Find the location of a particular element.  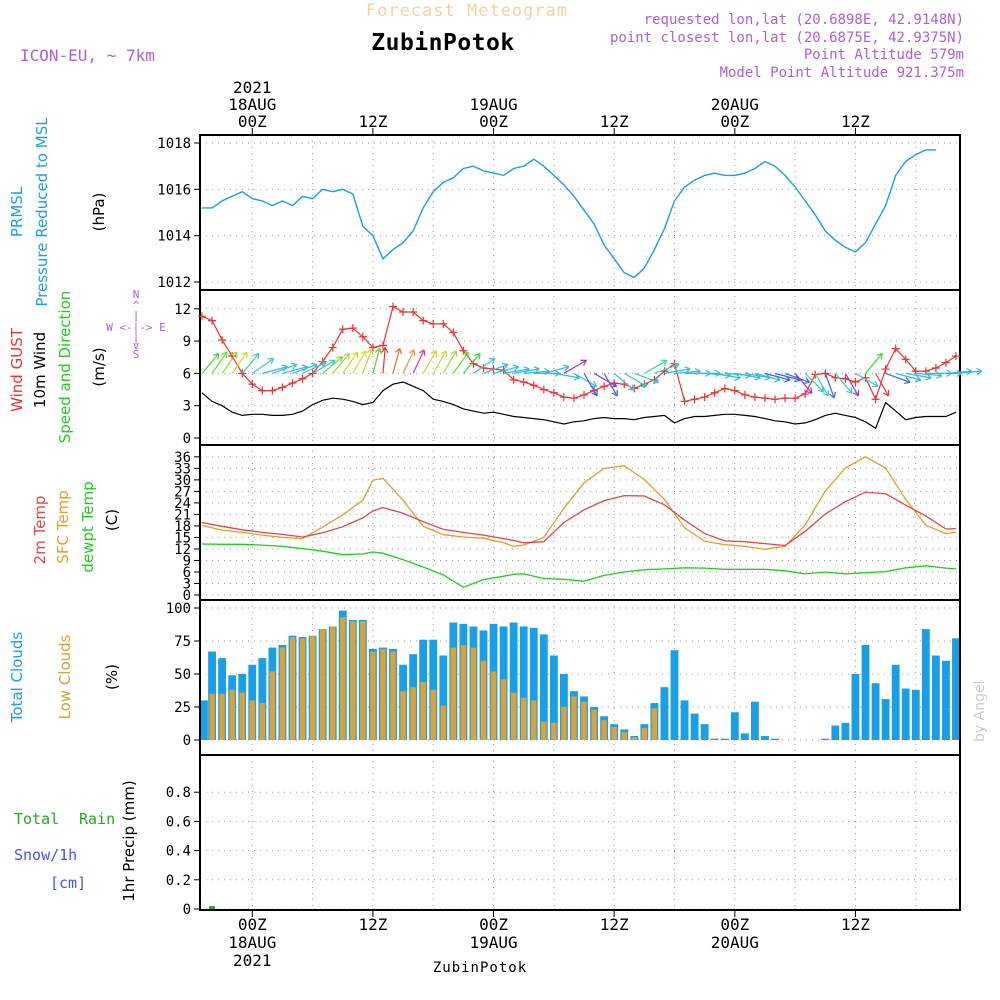

panel-wind: 0 3 6 9 12 is located at coordinates (578, 368).